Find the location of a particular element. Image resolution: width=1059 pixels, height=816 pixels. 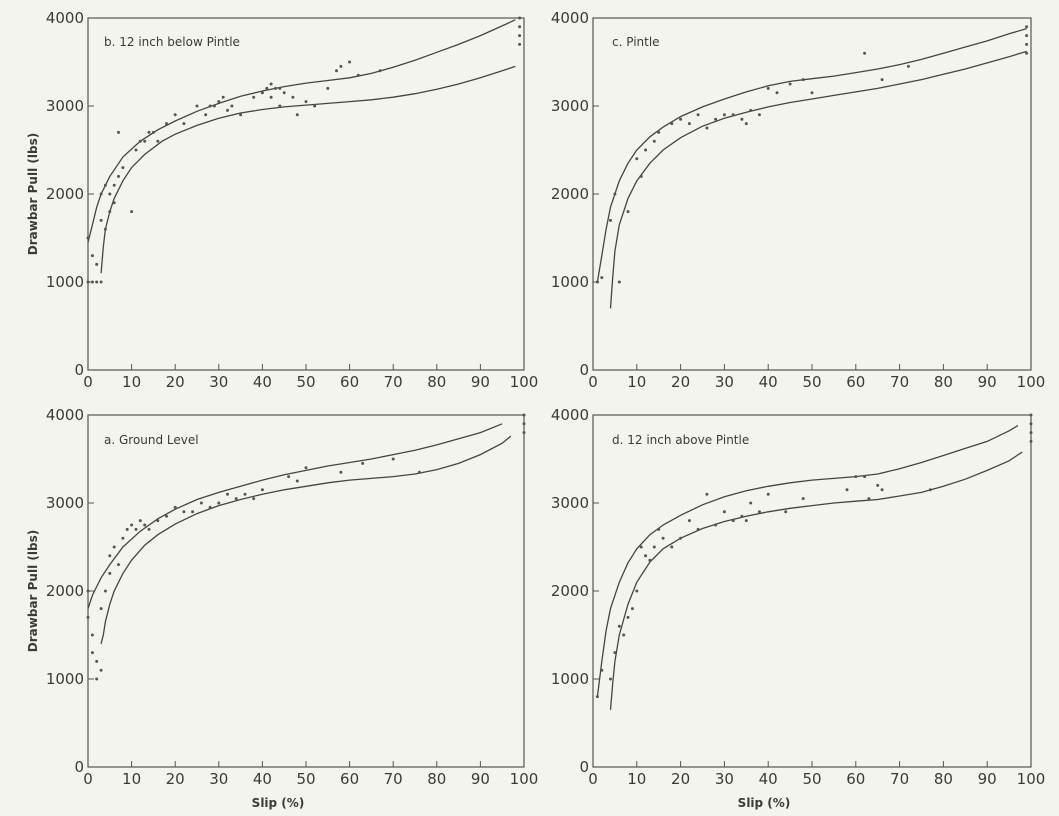

panel-title: c. Pintle is located at coordinates (636, 42).